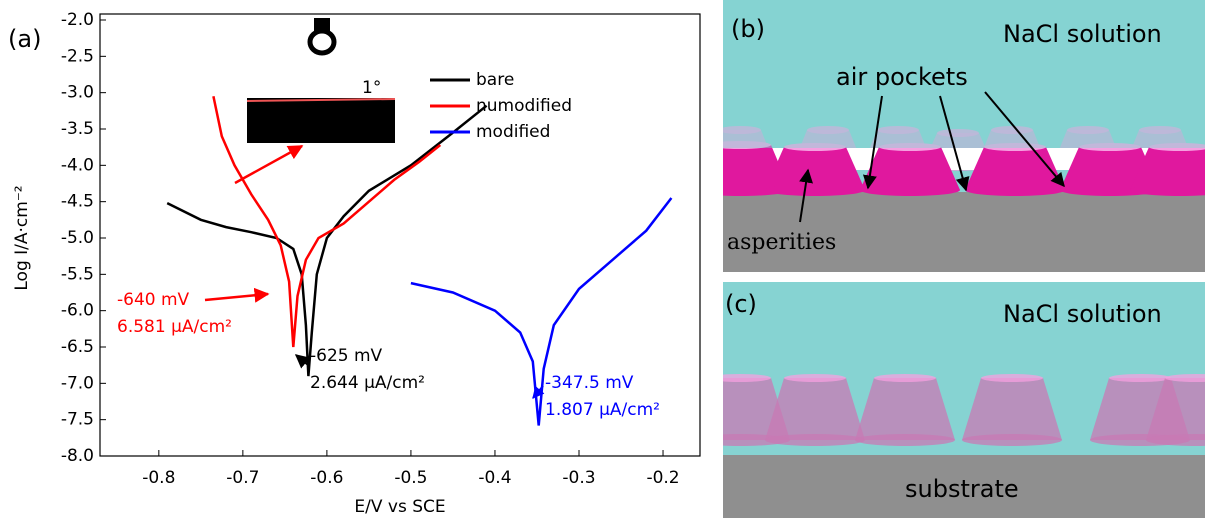 This screenshot has width=1205, height=518. What do you see at coordinates (22, 237) in the screenshot?
I see `y-axis-label: Log I/A·cm⁻²` at bounding box center [22, 237].